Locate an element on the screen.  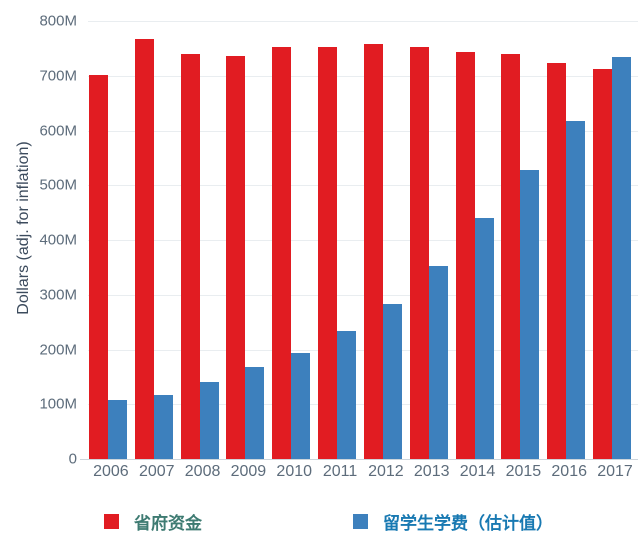
bar-provincial-funding-2010 is located at coordinates (282, 253).